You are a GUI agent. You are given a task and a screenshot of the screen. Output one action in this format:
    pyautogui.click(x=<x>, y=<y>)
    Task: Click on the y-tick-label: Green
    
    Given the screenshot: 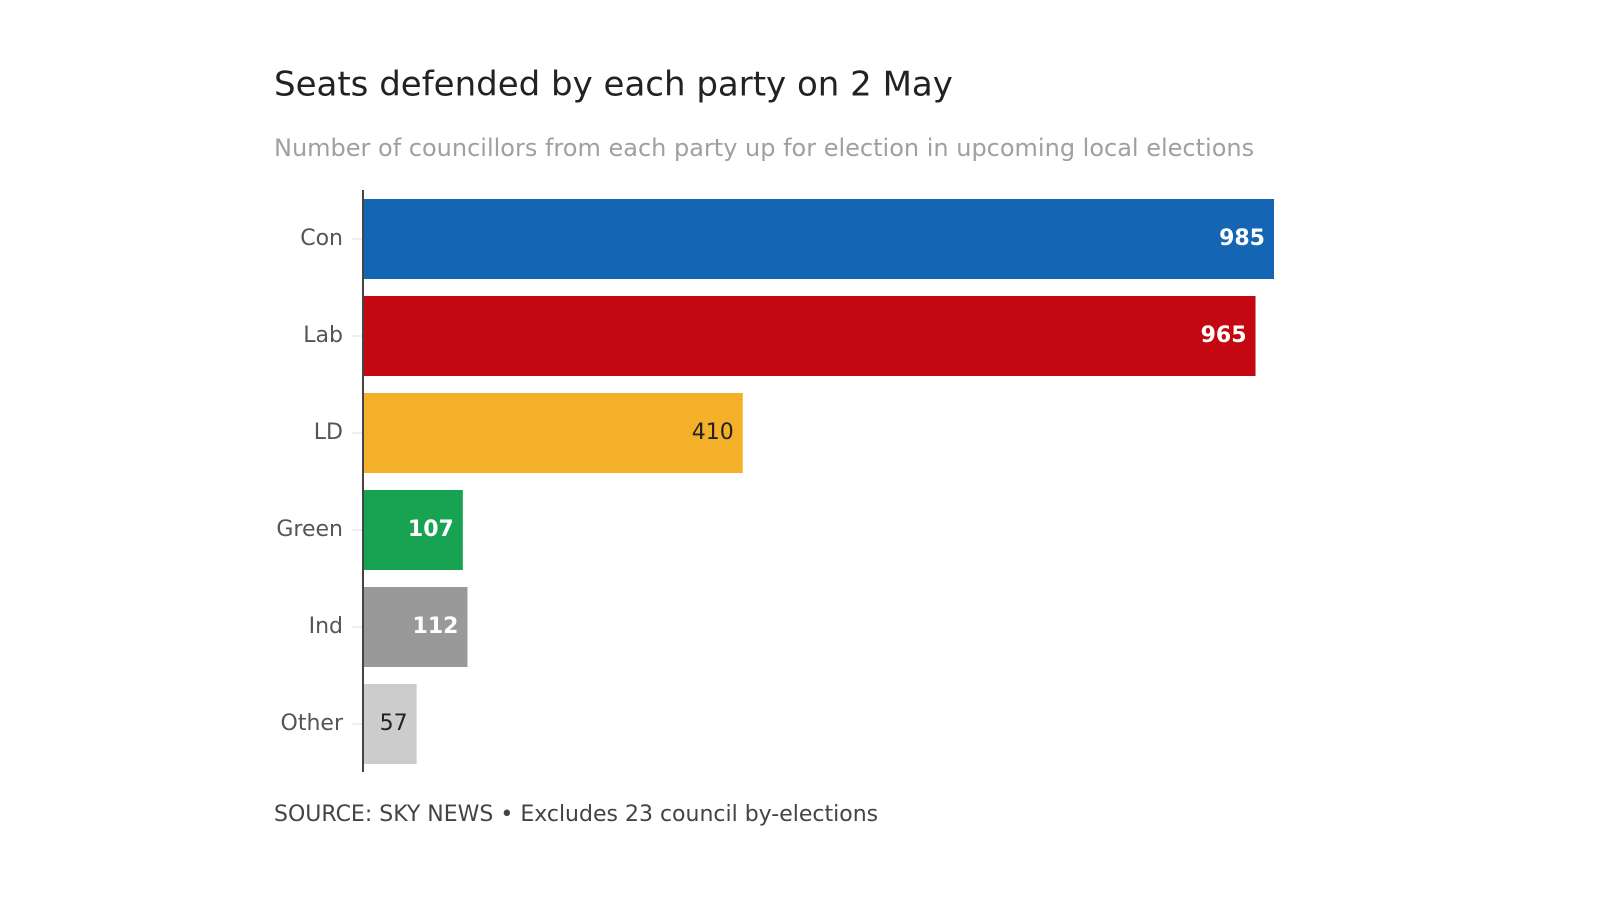 What is the action you would take?
    pyautogui.click(x=309, y=529)
    